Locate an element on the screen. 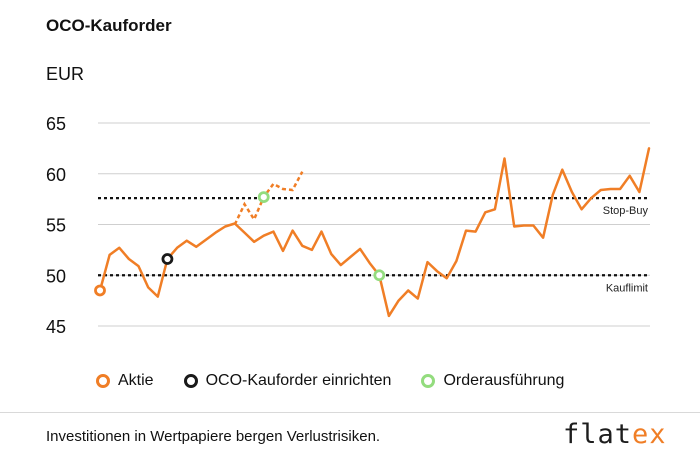  footer-divider is located at coordinates (350, 412).